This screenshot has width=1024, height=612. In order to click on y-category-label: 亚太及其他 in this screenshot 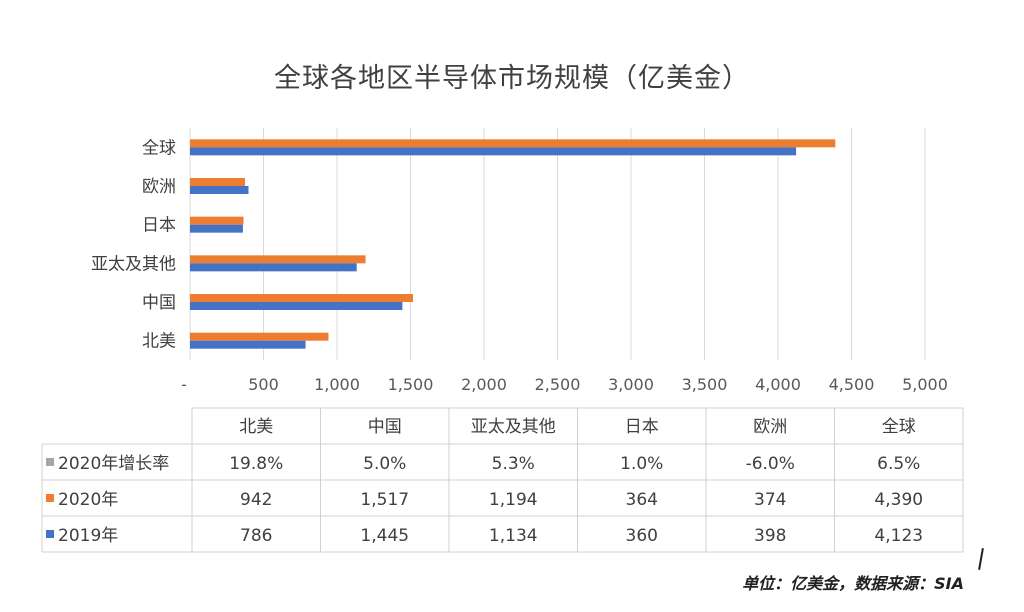, I will do `click(133, 264)`.